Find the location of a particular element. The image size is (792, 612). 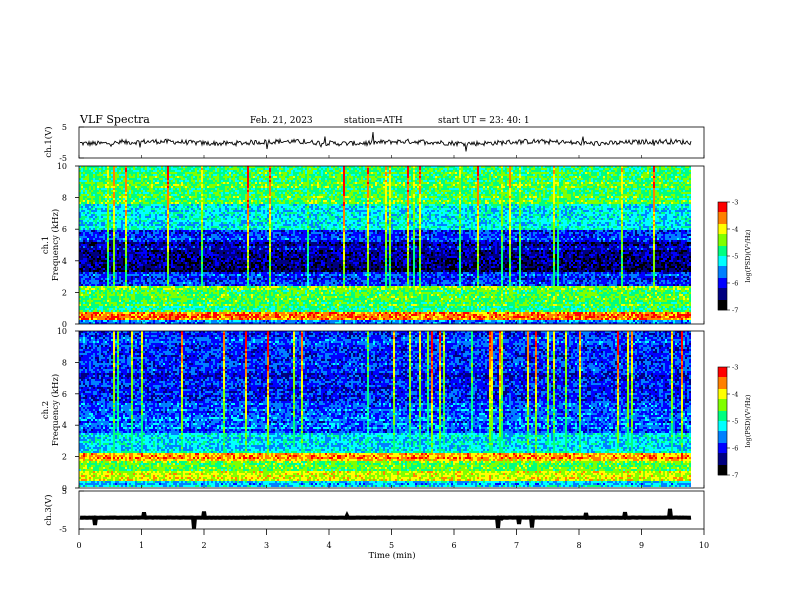

colorbar-tick-label: -6 is located at coordinates (735, 284).